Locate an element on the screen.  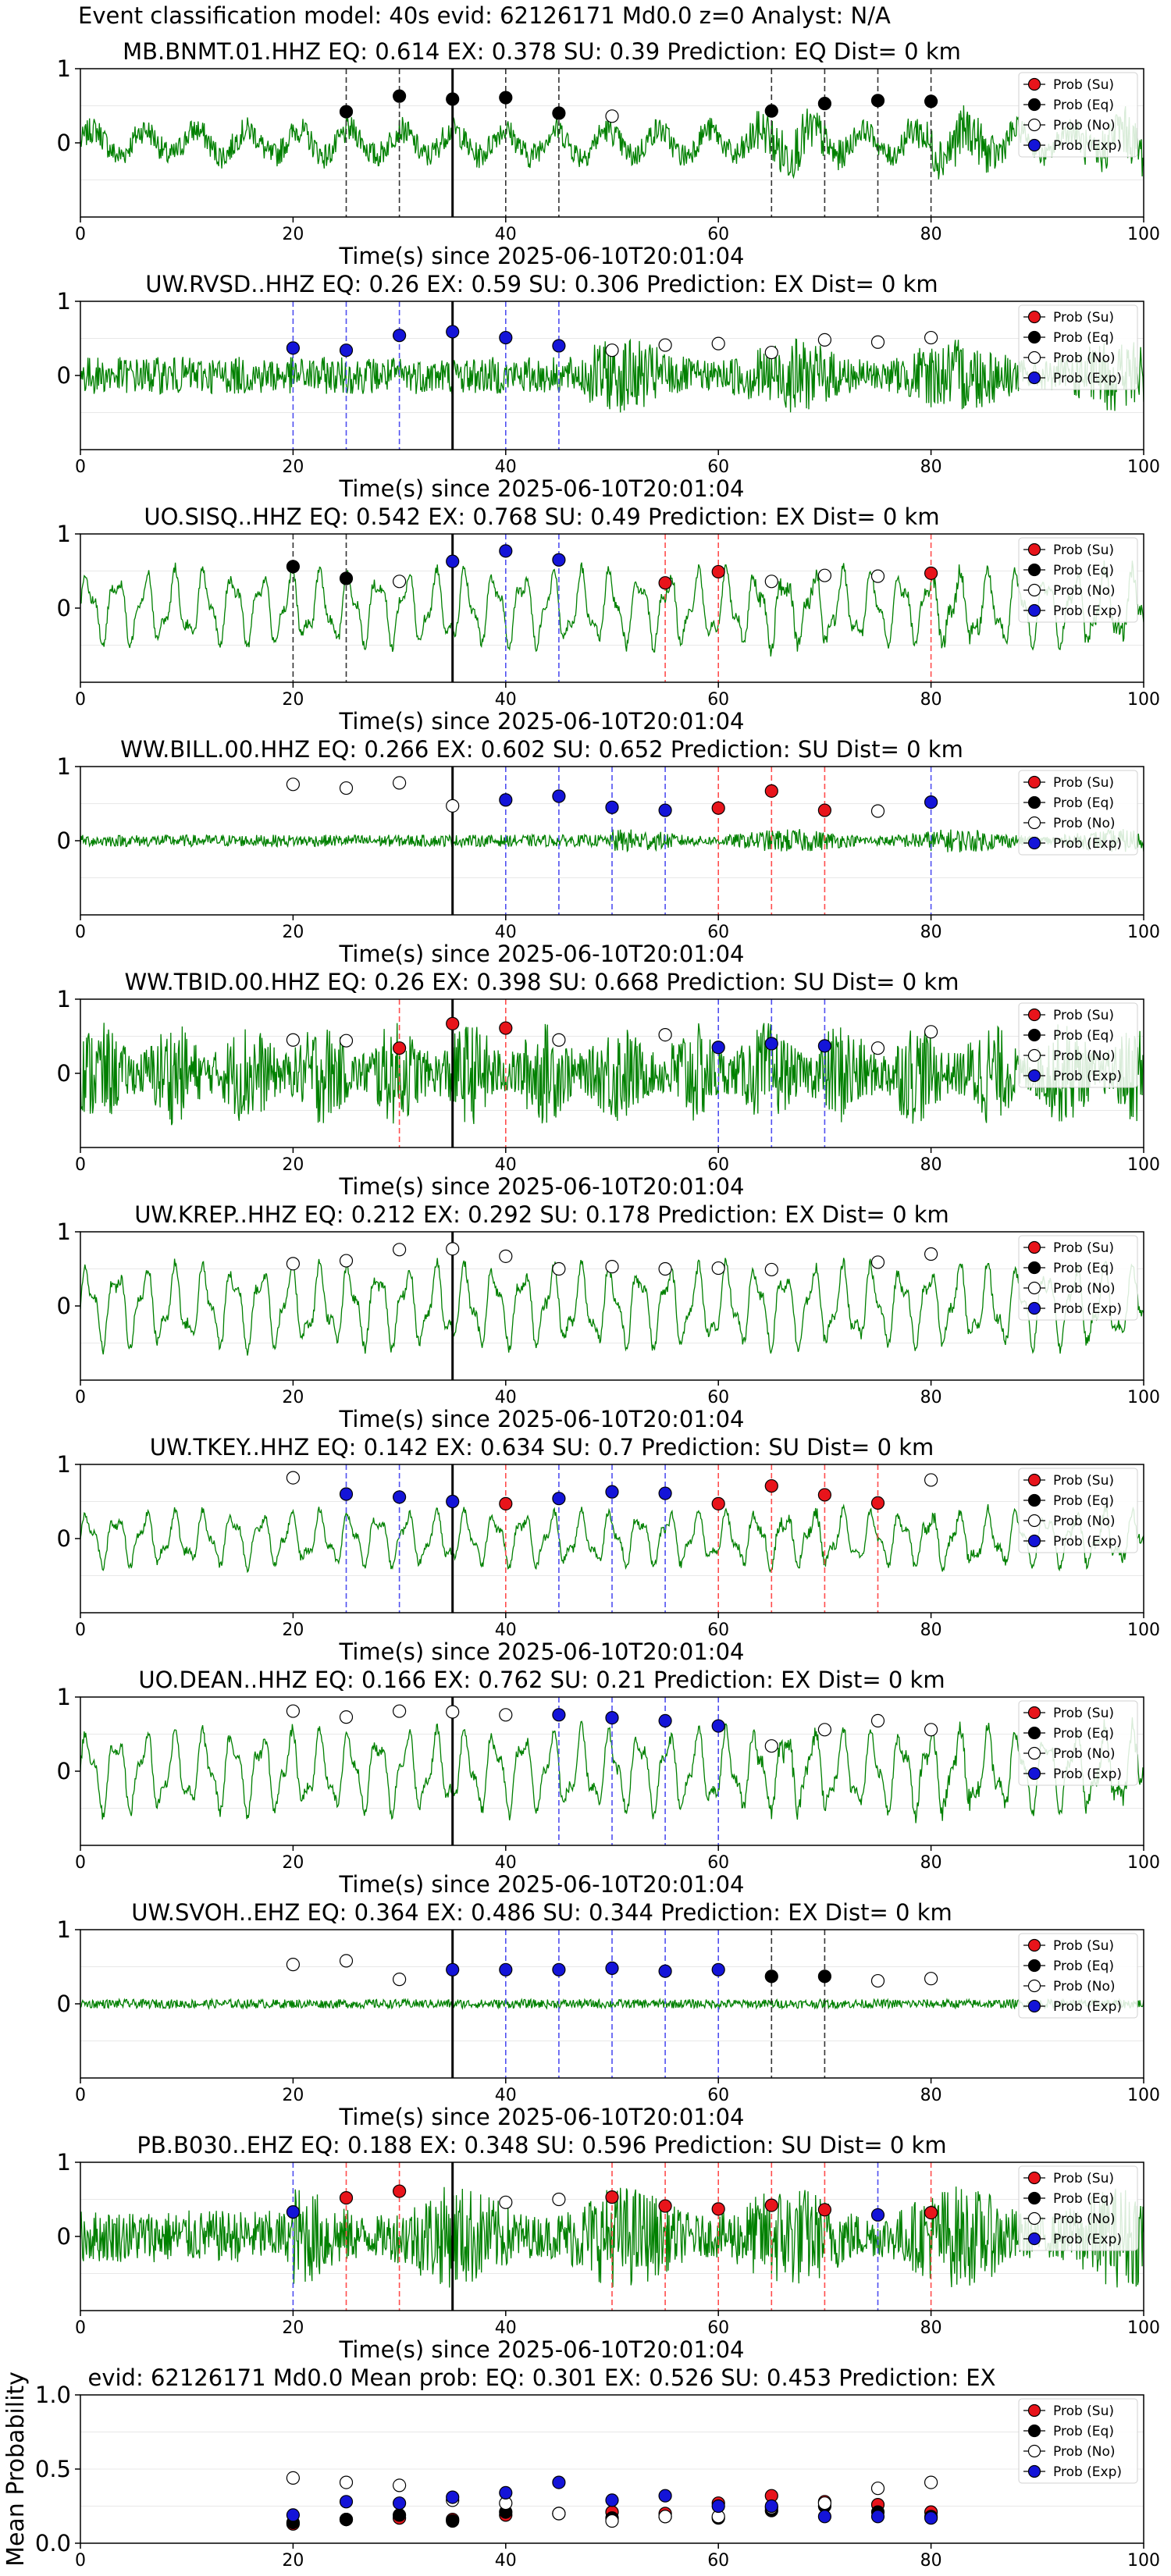
legend-marker-su is located at coordinates (1034, 1015).